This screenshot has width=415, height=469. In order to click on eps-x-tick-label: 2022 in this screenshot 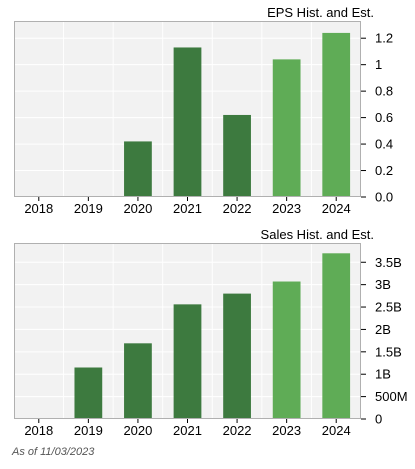, I will do `click(237, 208)`.